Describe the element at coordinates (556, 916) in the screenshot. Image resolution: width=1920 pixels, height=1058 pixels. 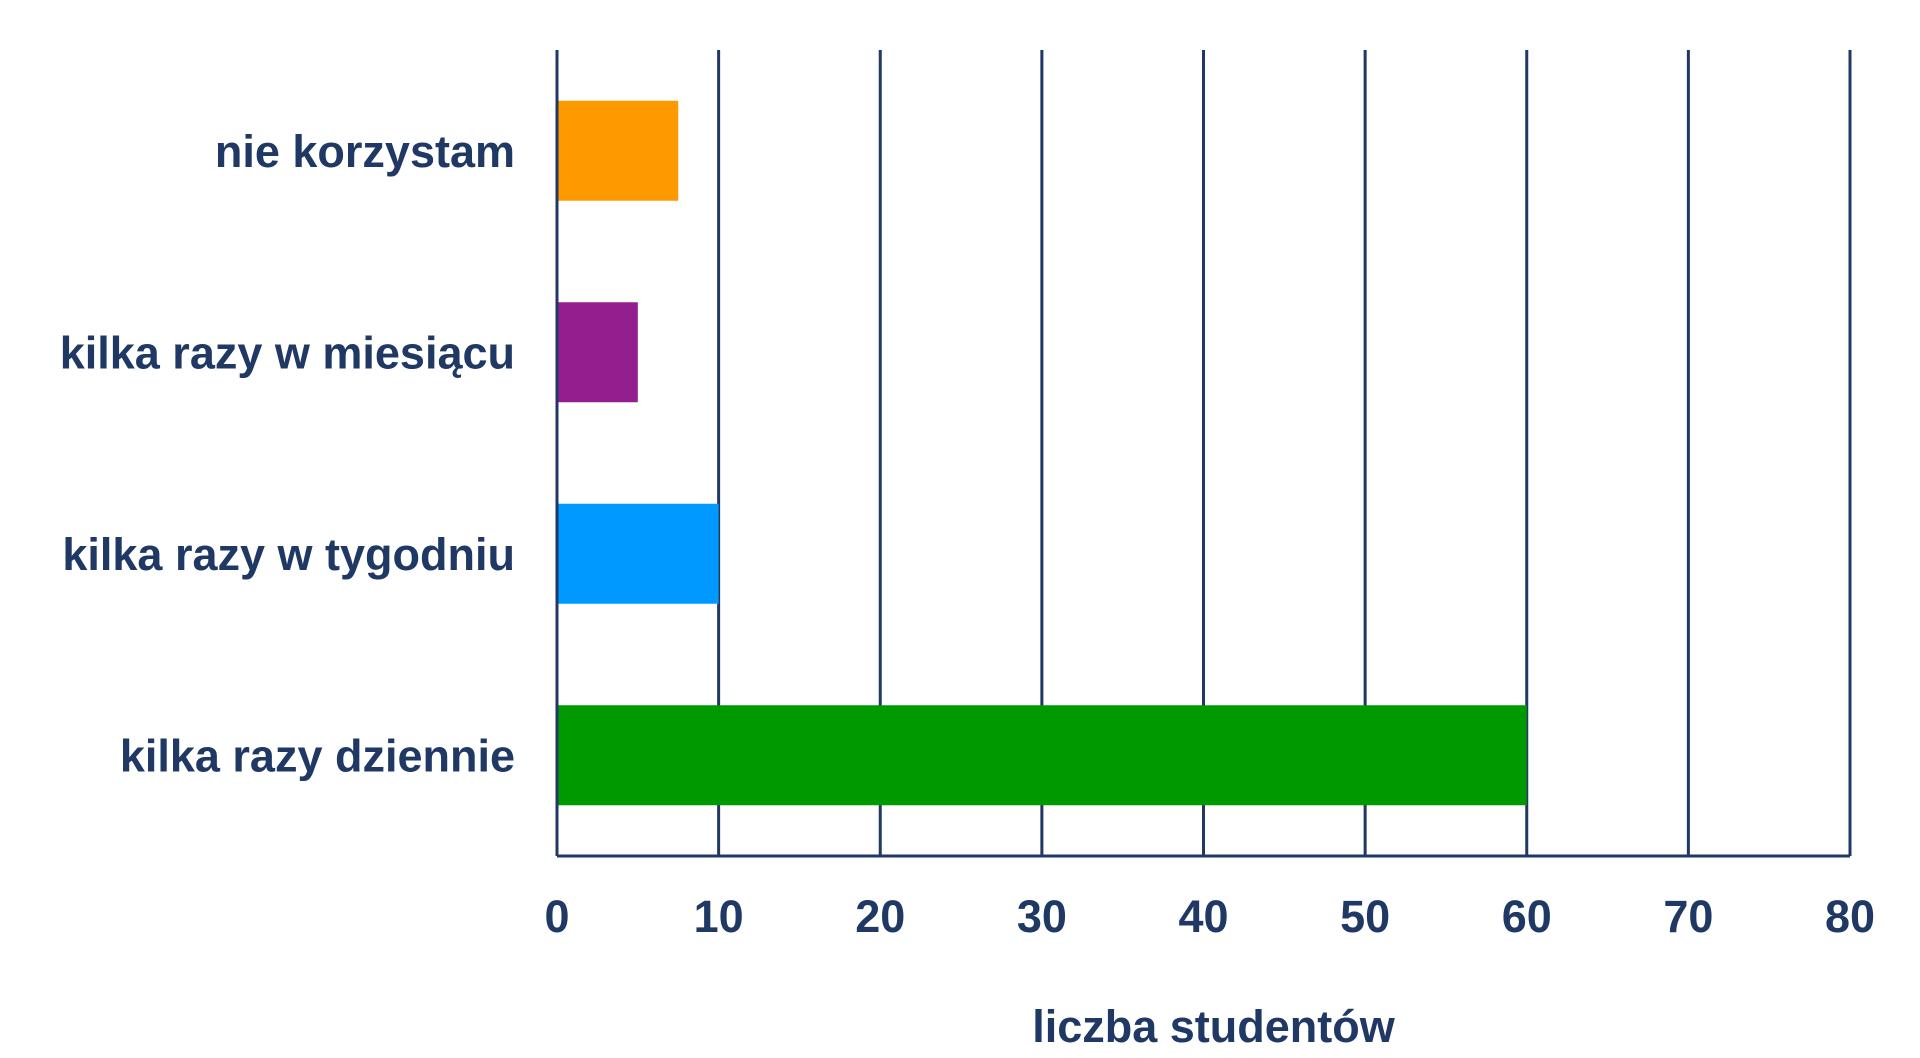
I see `x-tick-label: 0` at that location.